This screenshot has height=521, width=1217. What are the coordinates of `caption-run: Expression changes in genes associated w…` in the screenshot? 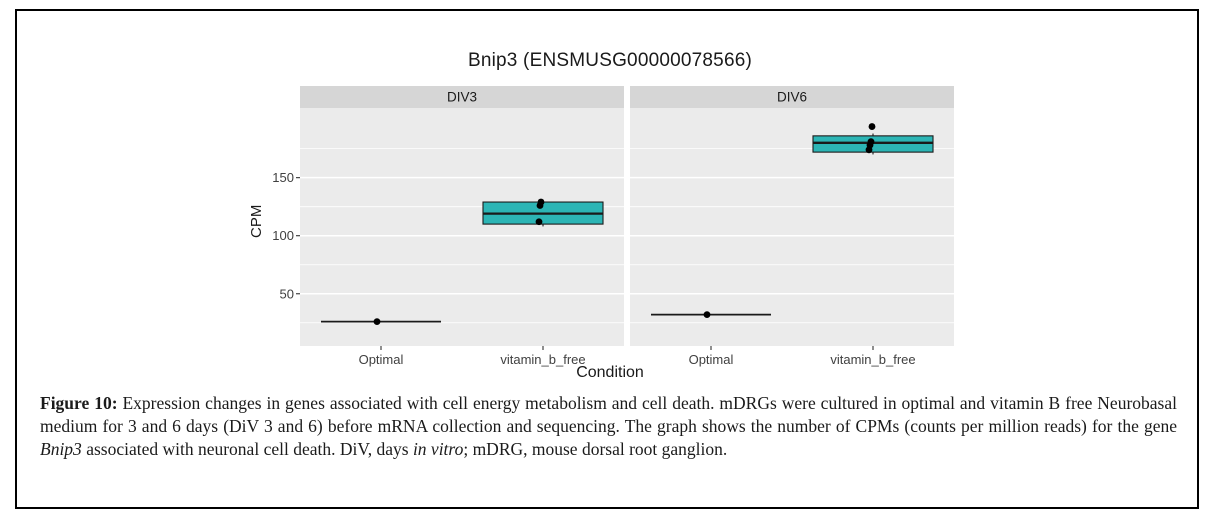 It's located at (608, 414).